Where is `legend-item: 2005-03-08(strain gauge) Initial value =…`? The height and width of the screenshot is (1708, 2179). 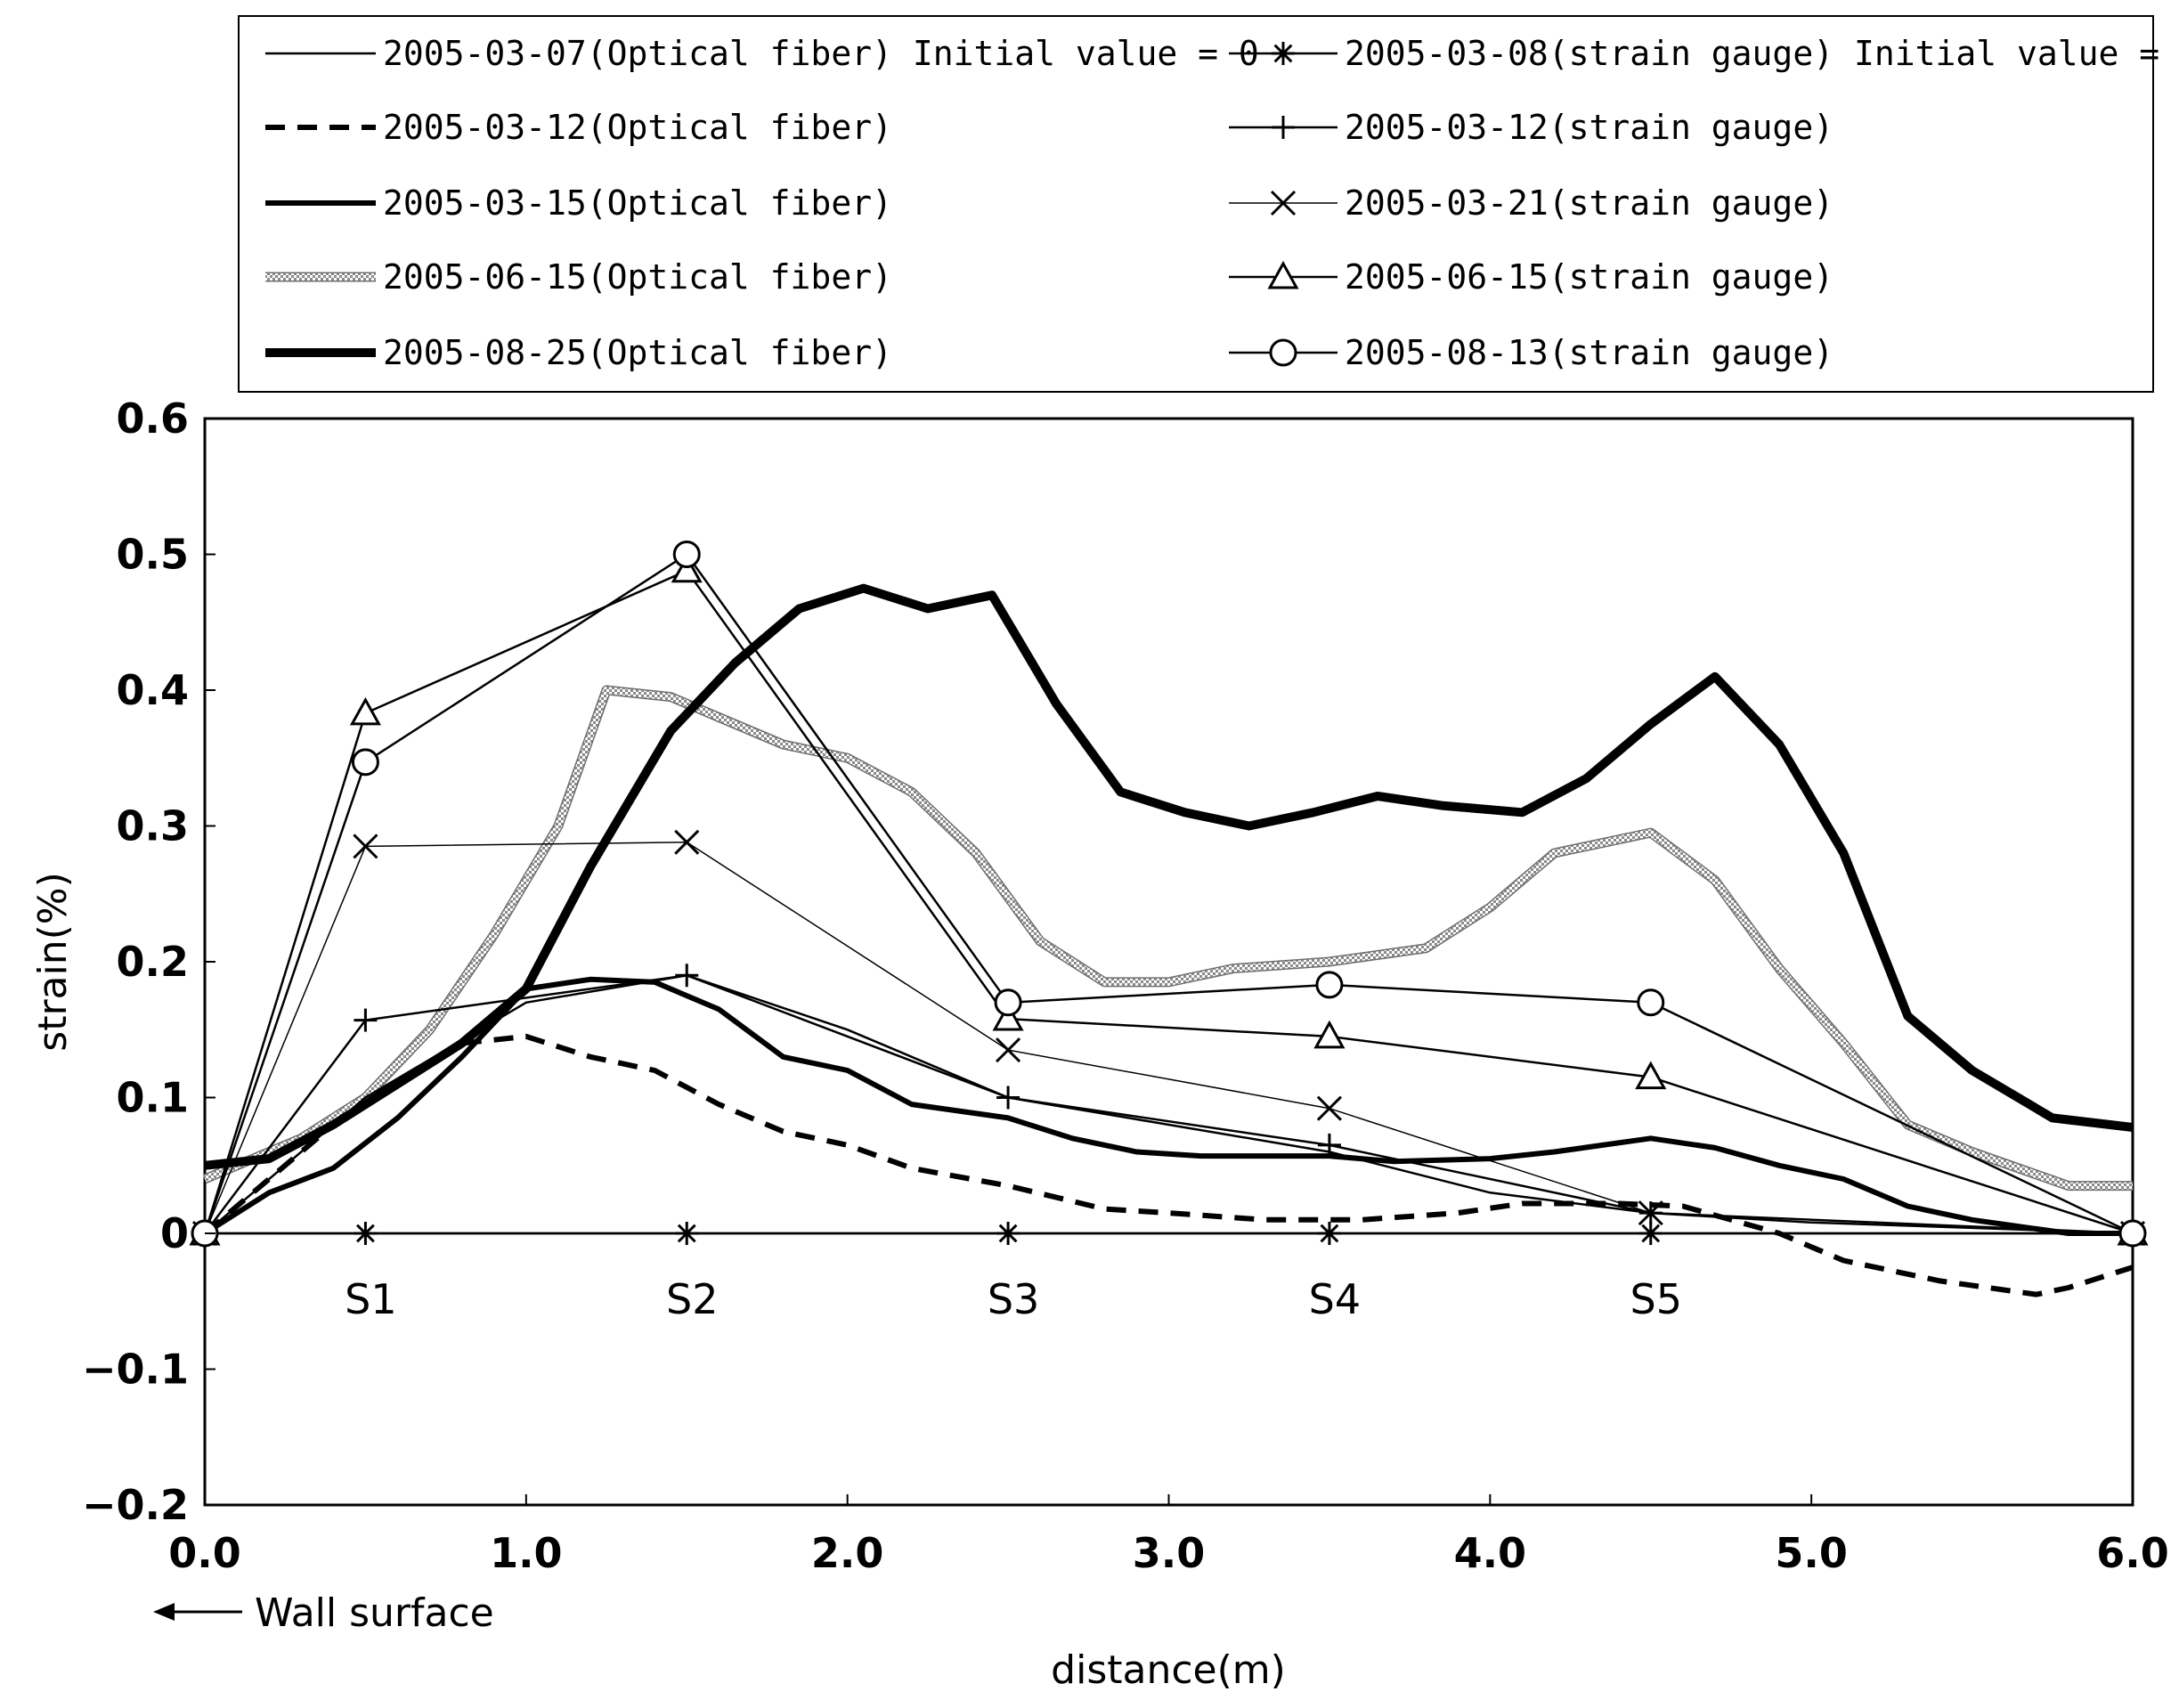
legend-item: 2005-03-08(strain gauge) Initial value =… is located at coordinates (1704, 54).